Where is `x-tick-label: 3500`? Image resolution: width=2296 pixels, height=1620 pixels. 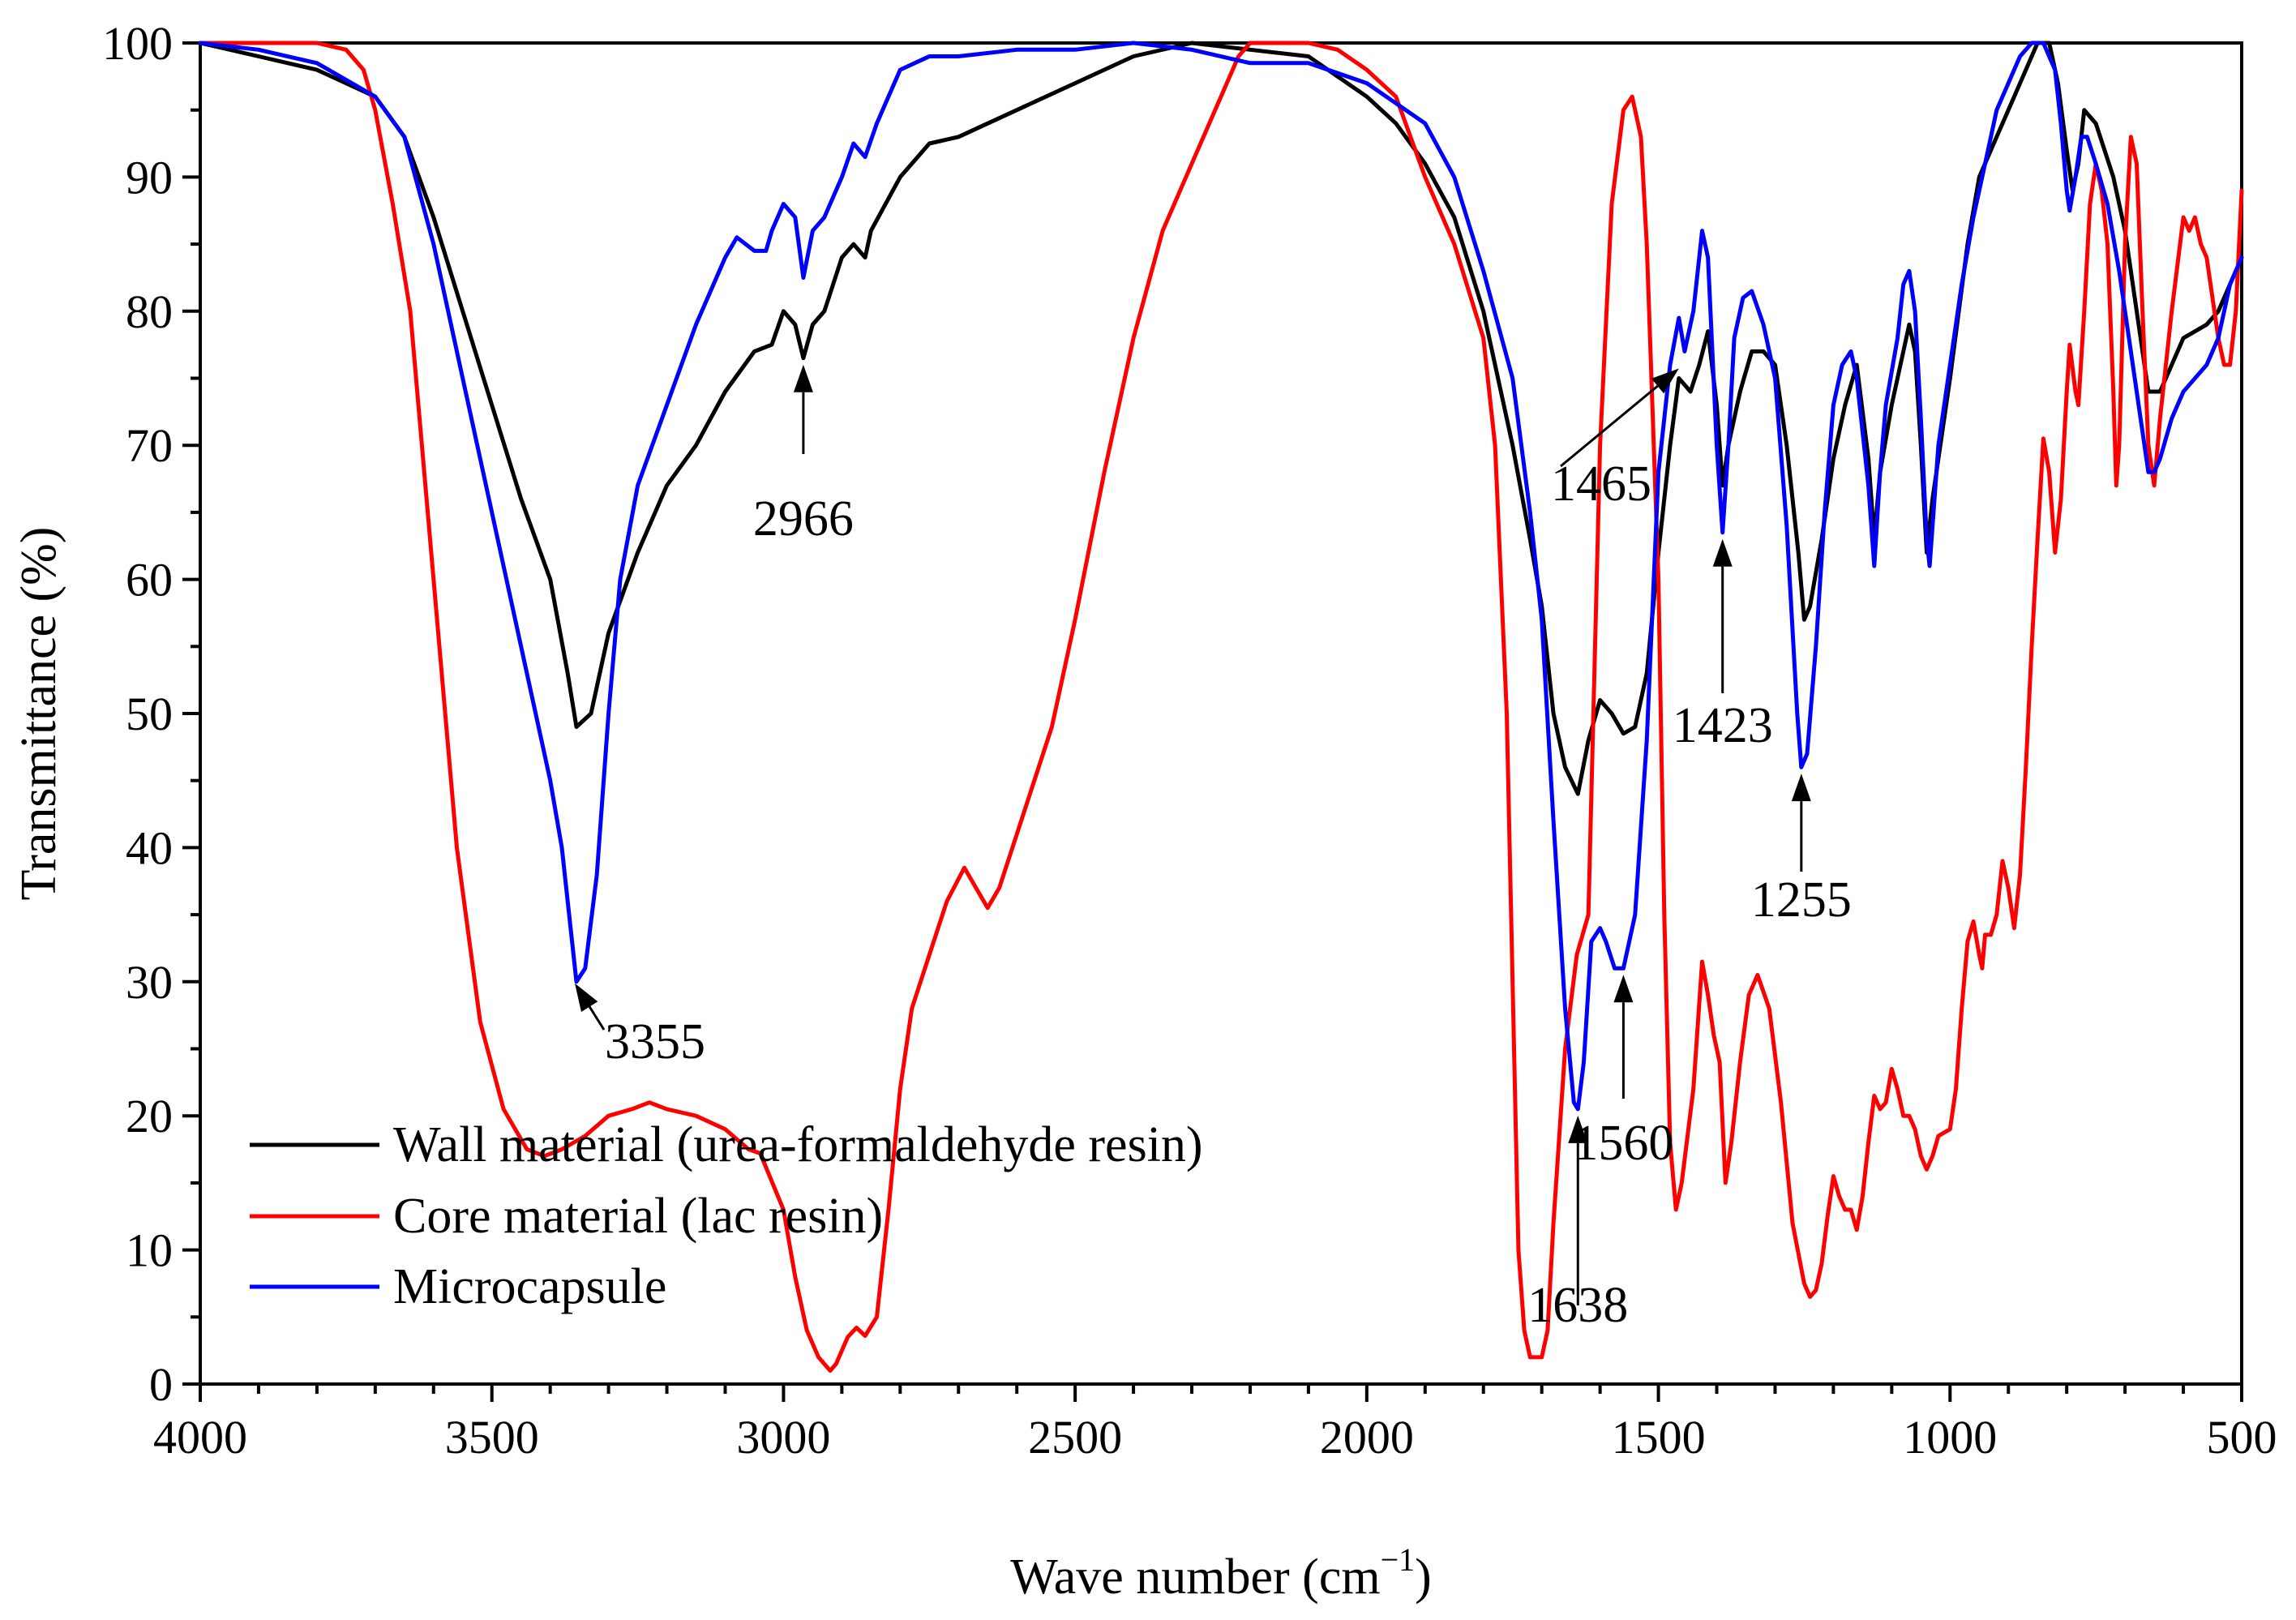 x-tick-label: 3500 is located at coordinates (492, 1438).